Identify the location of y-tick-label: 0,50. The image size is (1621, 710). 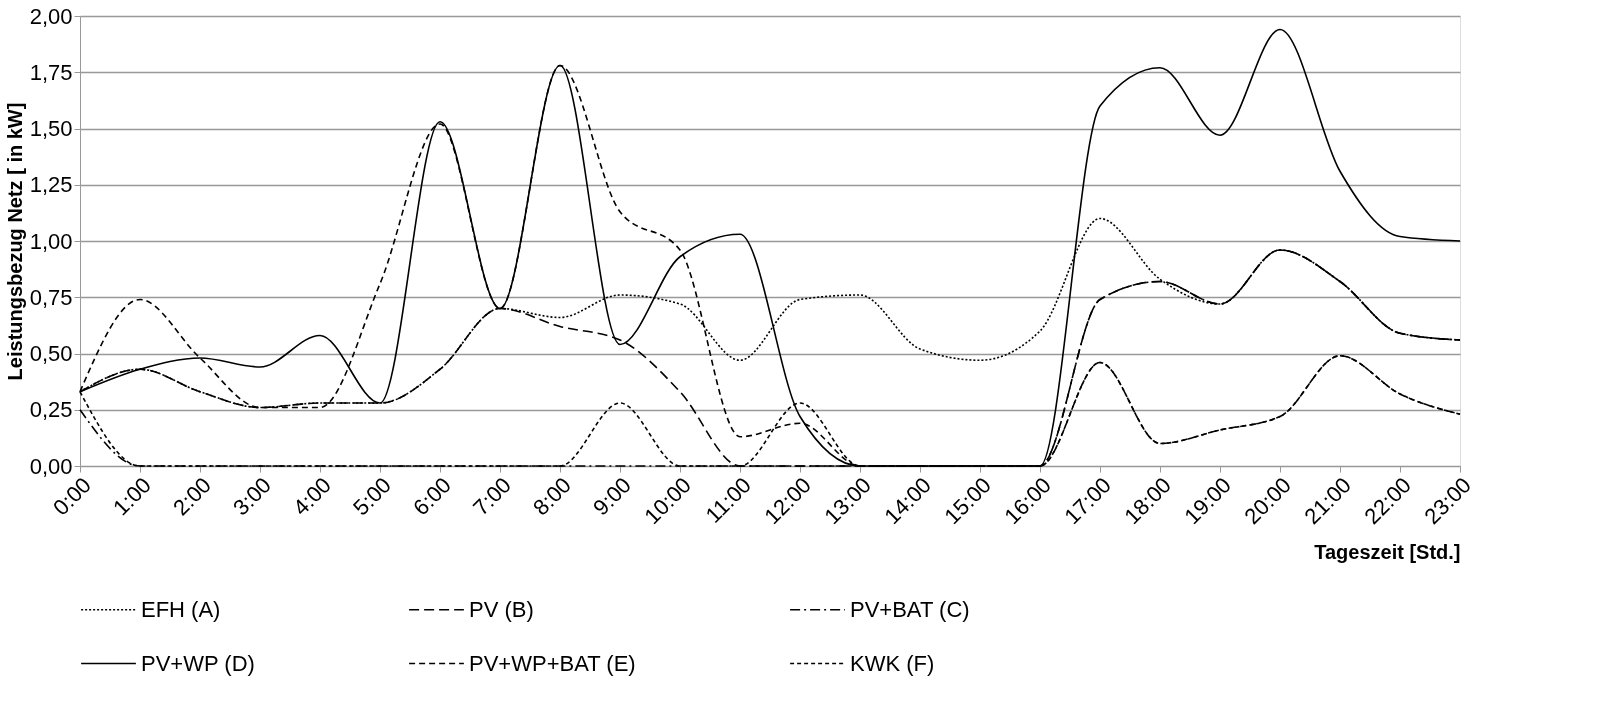
(51, 353).